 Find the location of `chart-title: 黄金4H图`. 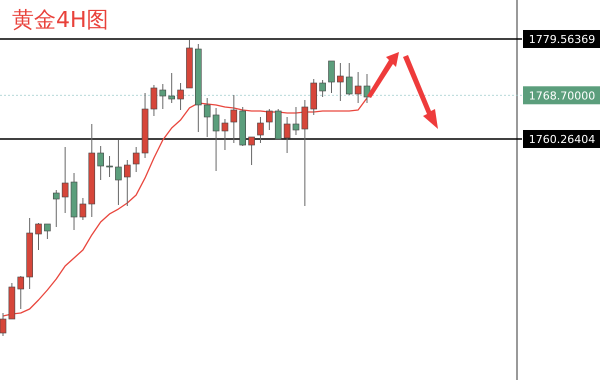

chart-title: 黄金4H图 is located at coordinates (60, 20).